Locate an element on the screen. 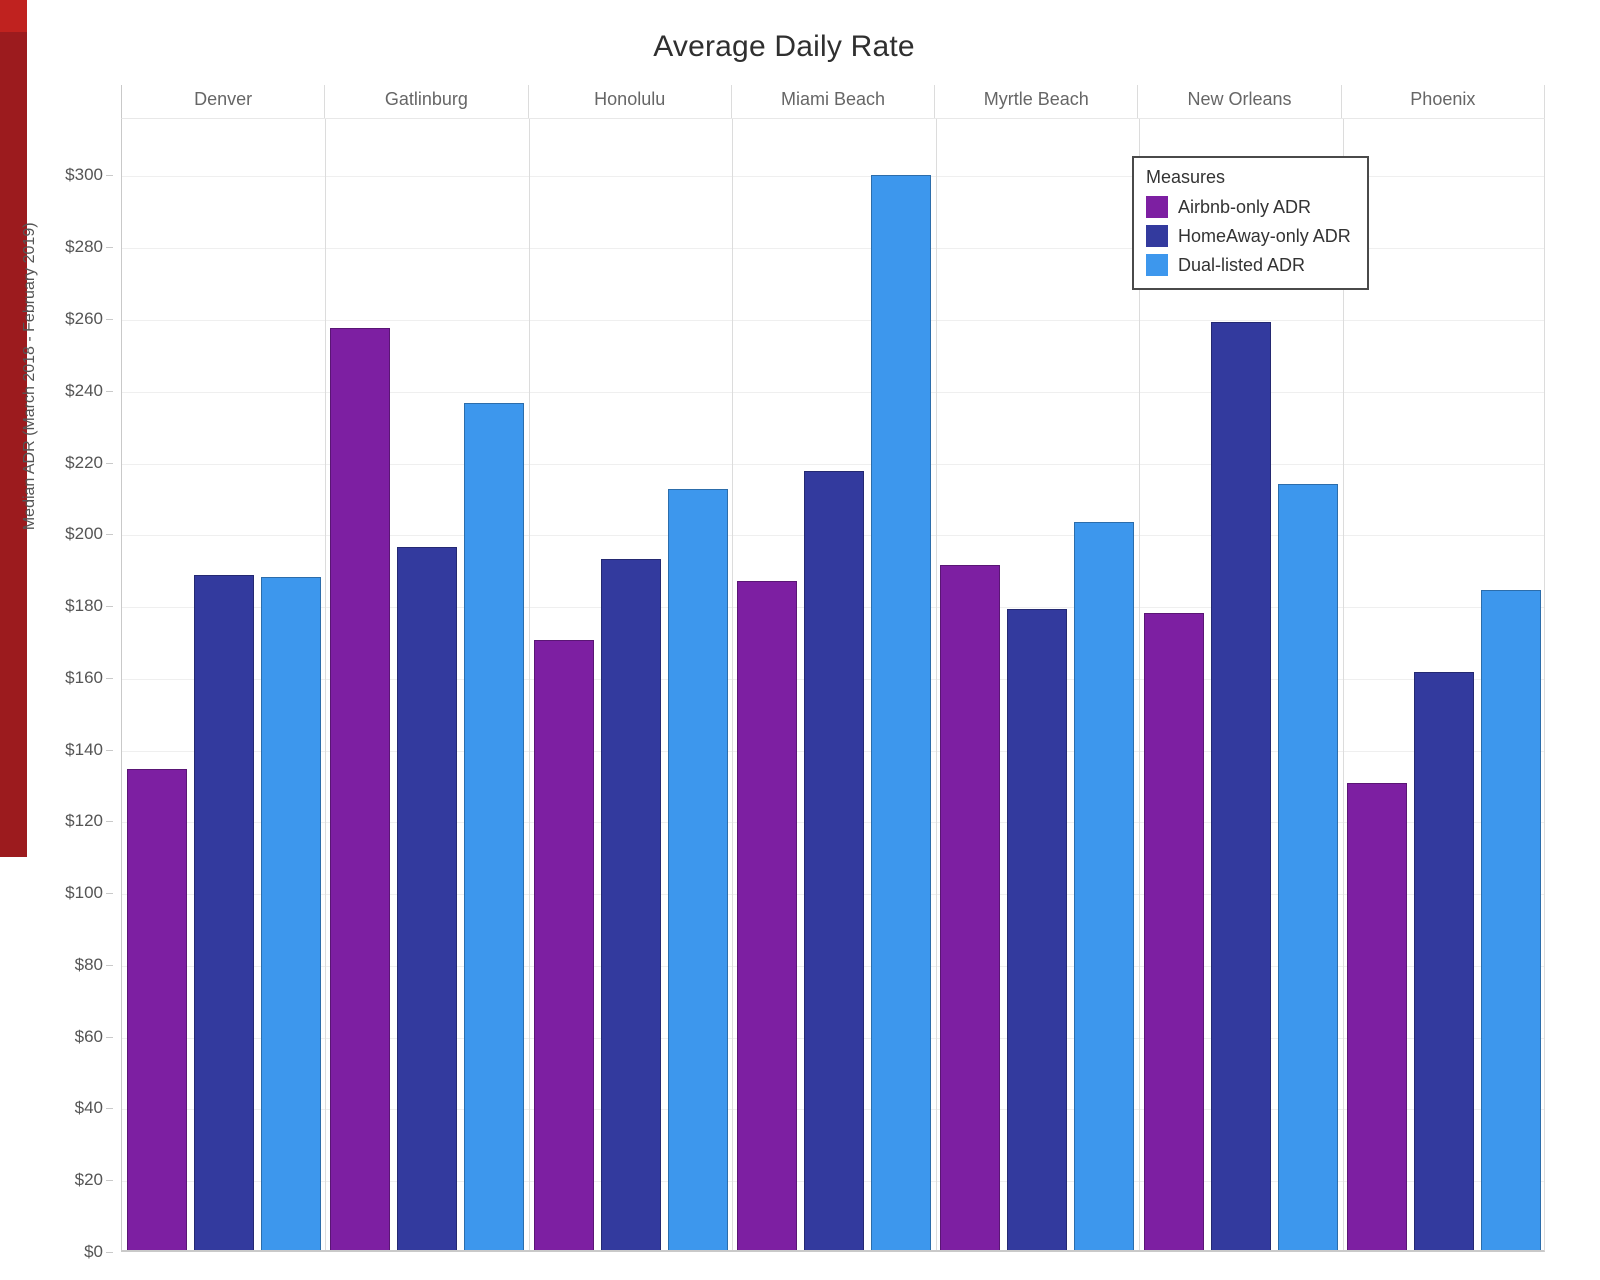  bar-phoenix-airbnb-only-adr is located at coordinates (1377, 1016).